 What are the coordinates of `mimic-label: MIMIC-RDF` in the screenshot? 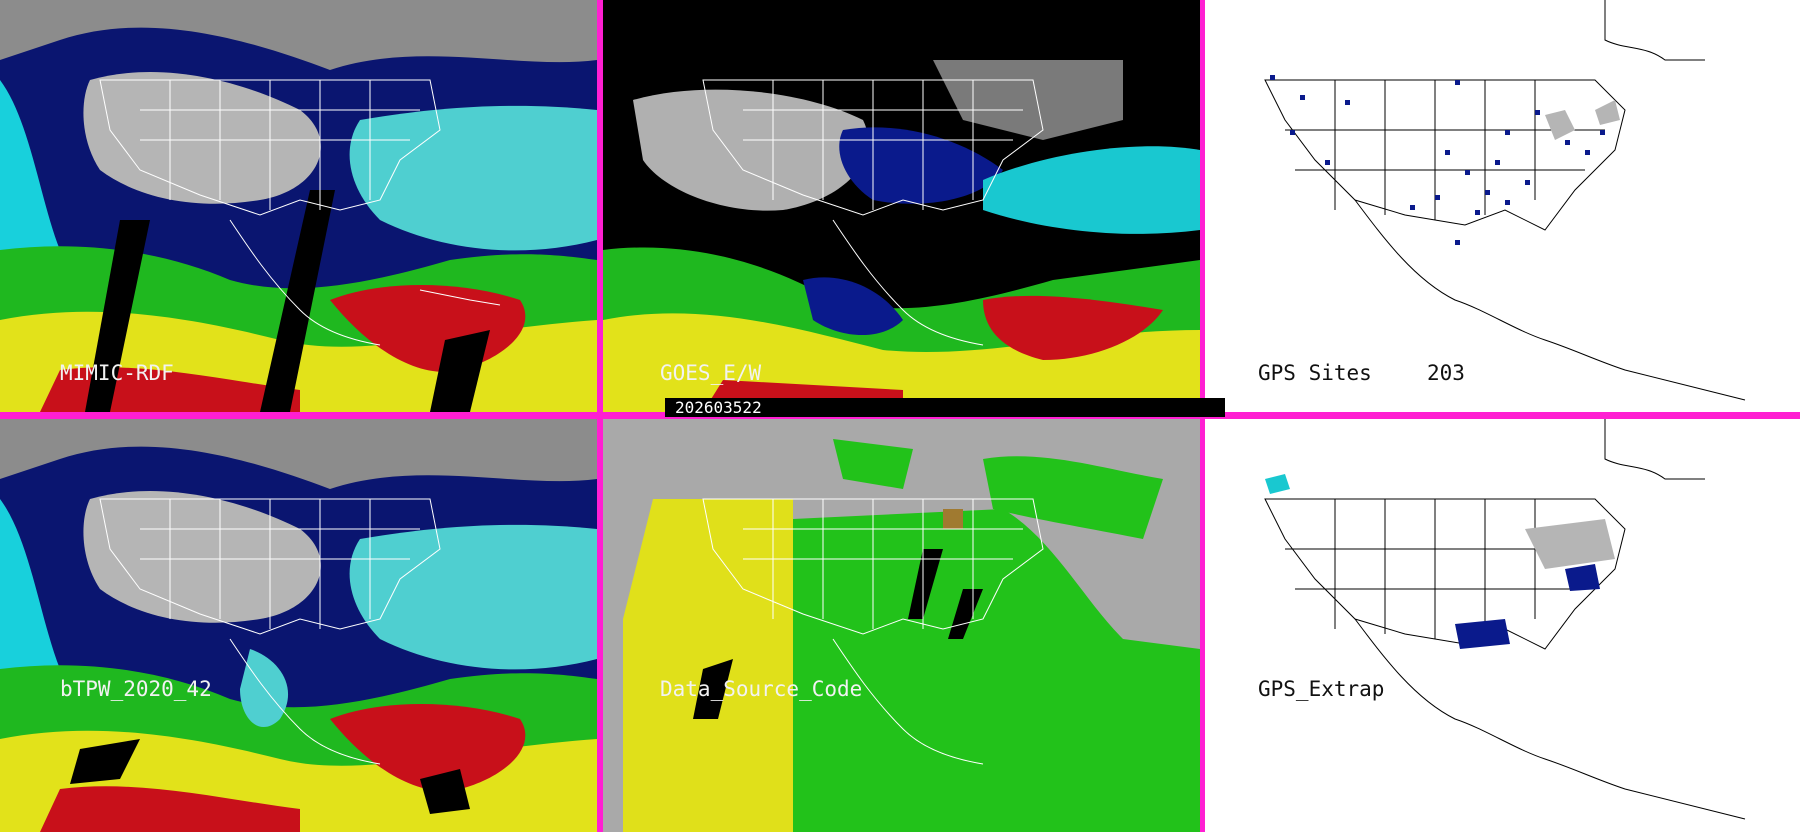 It's located at (117, 373).